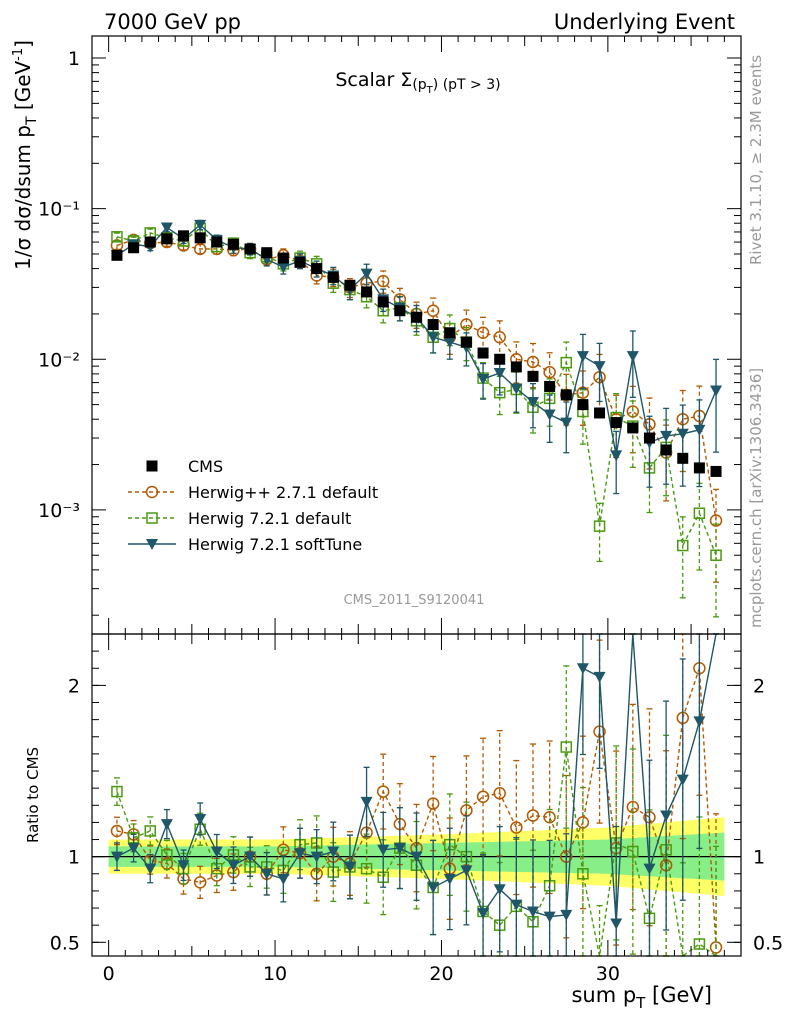  Describe the element at coordinates (33, 795) in the screenshot. I see `ratio-y-label: Ratio to CMS` at that location.